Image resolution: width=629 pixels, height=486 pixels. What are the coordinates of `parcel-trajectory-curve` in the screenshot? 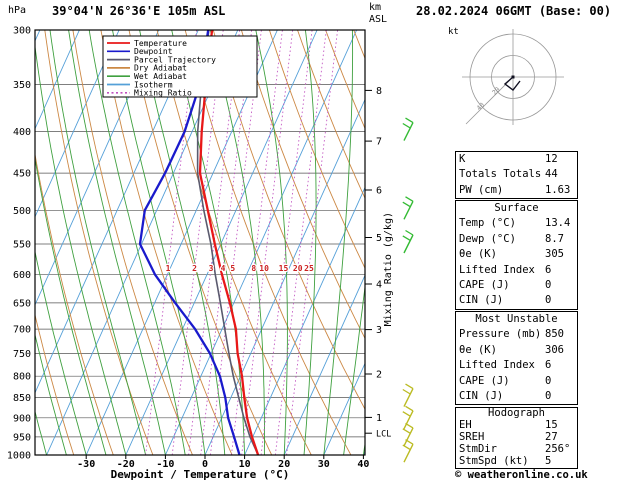 It's located at (227, 242).